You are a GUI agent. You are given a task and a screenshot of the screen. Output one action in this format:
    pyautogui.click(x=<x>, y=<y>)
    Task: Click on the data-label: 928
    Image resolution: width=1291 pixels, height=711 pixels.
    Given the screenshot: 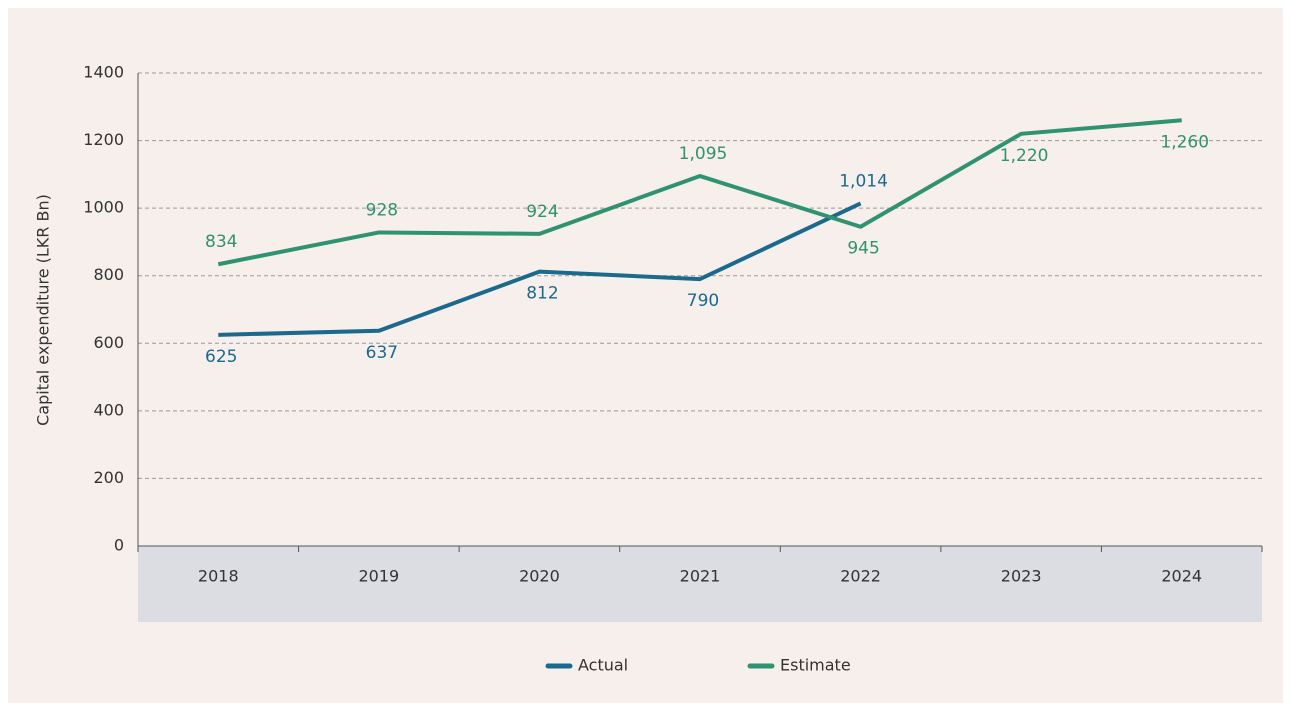 What is the action you would take?
    pyautogui.click(x=382, y=210)
    